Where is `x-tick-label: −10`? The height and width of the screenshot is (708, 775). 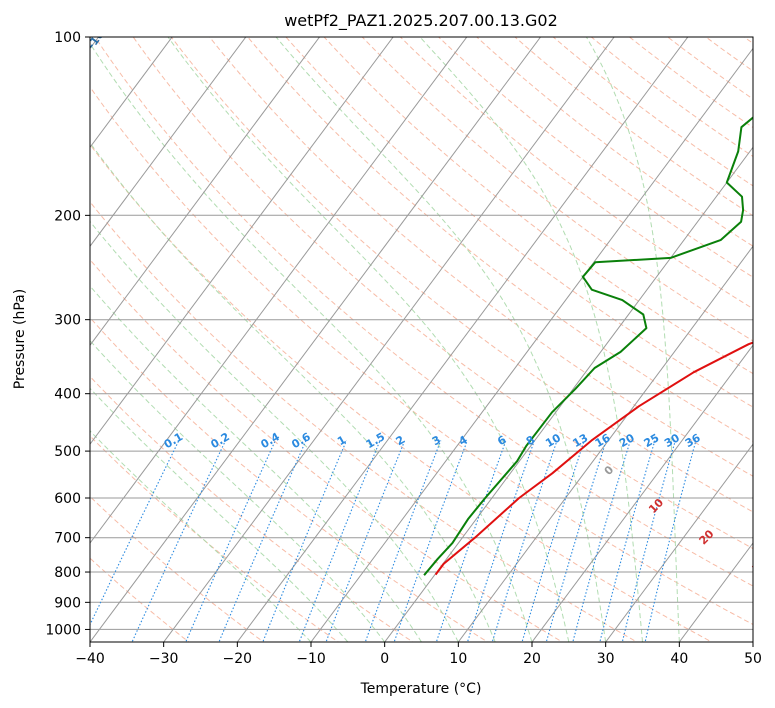 x-tick-label: −10 is located at coordinates (311, 659).